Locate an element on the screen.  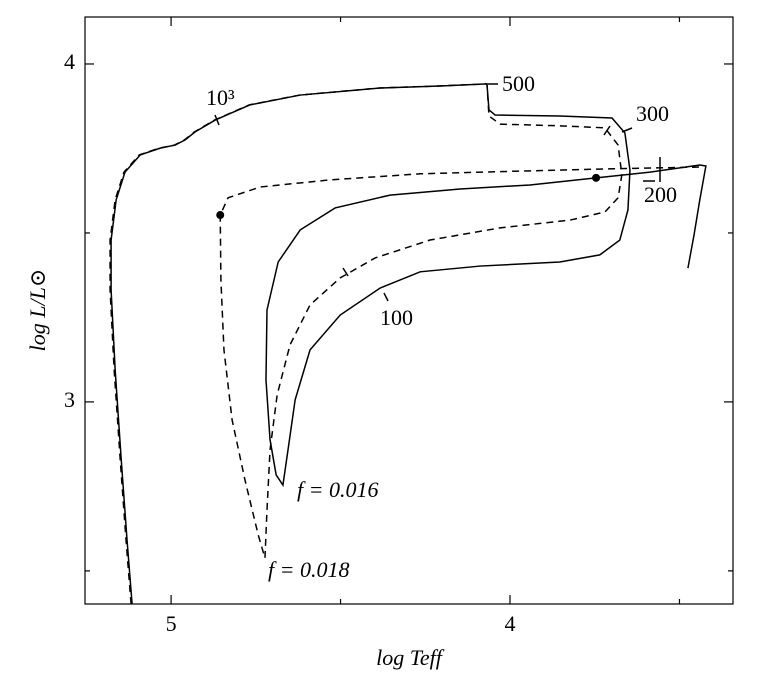
x-tick-label: 4 is located at coordinates (509, 623).